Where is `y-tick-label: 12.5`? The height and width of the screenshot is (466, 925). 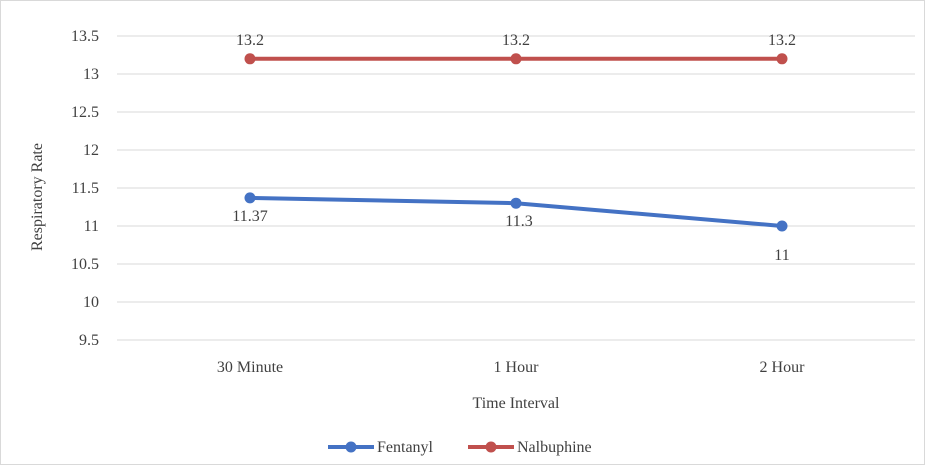 y-tick-label: 12.5 is located at coordinates (85, 112).